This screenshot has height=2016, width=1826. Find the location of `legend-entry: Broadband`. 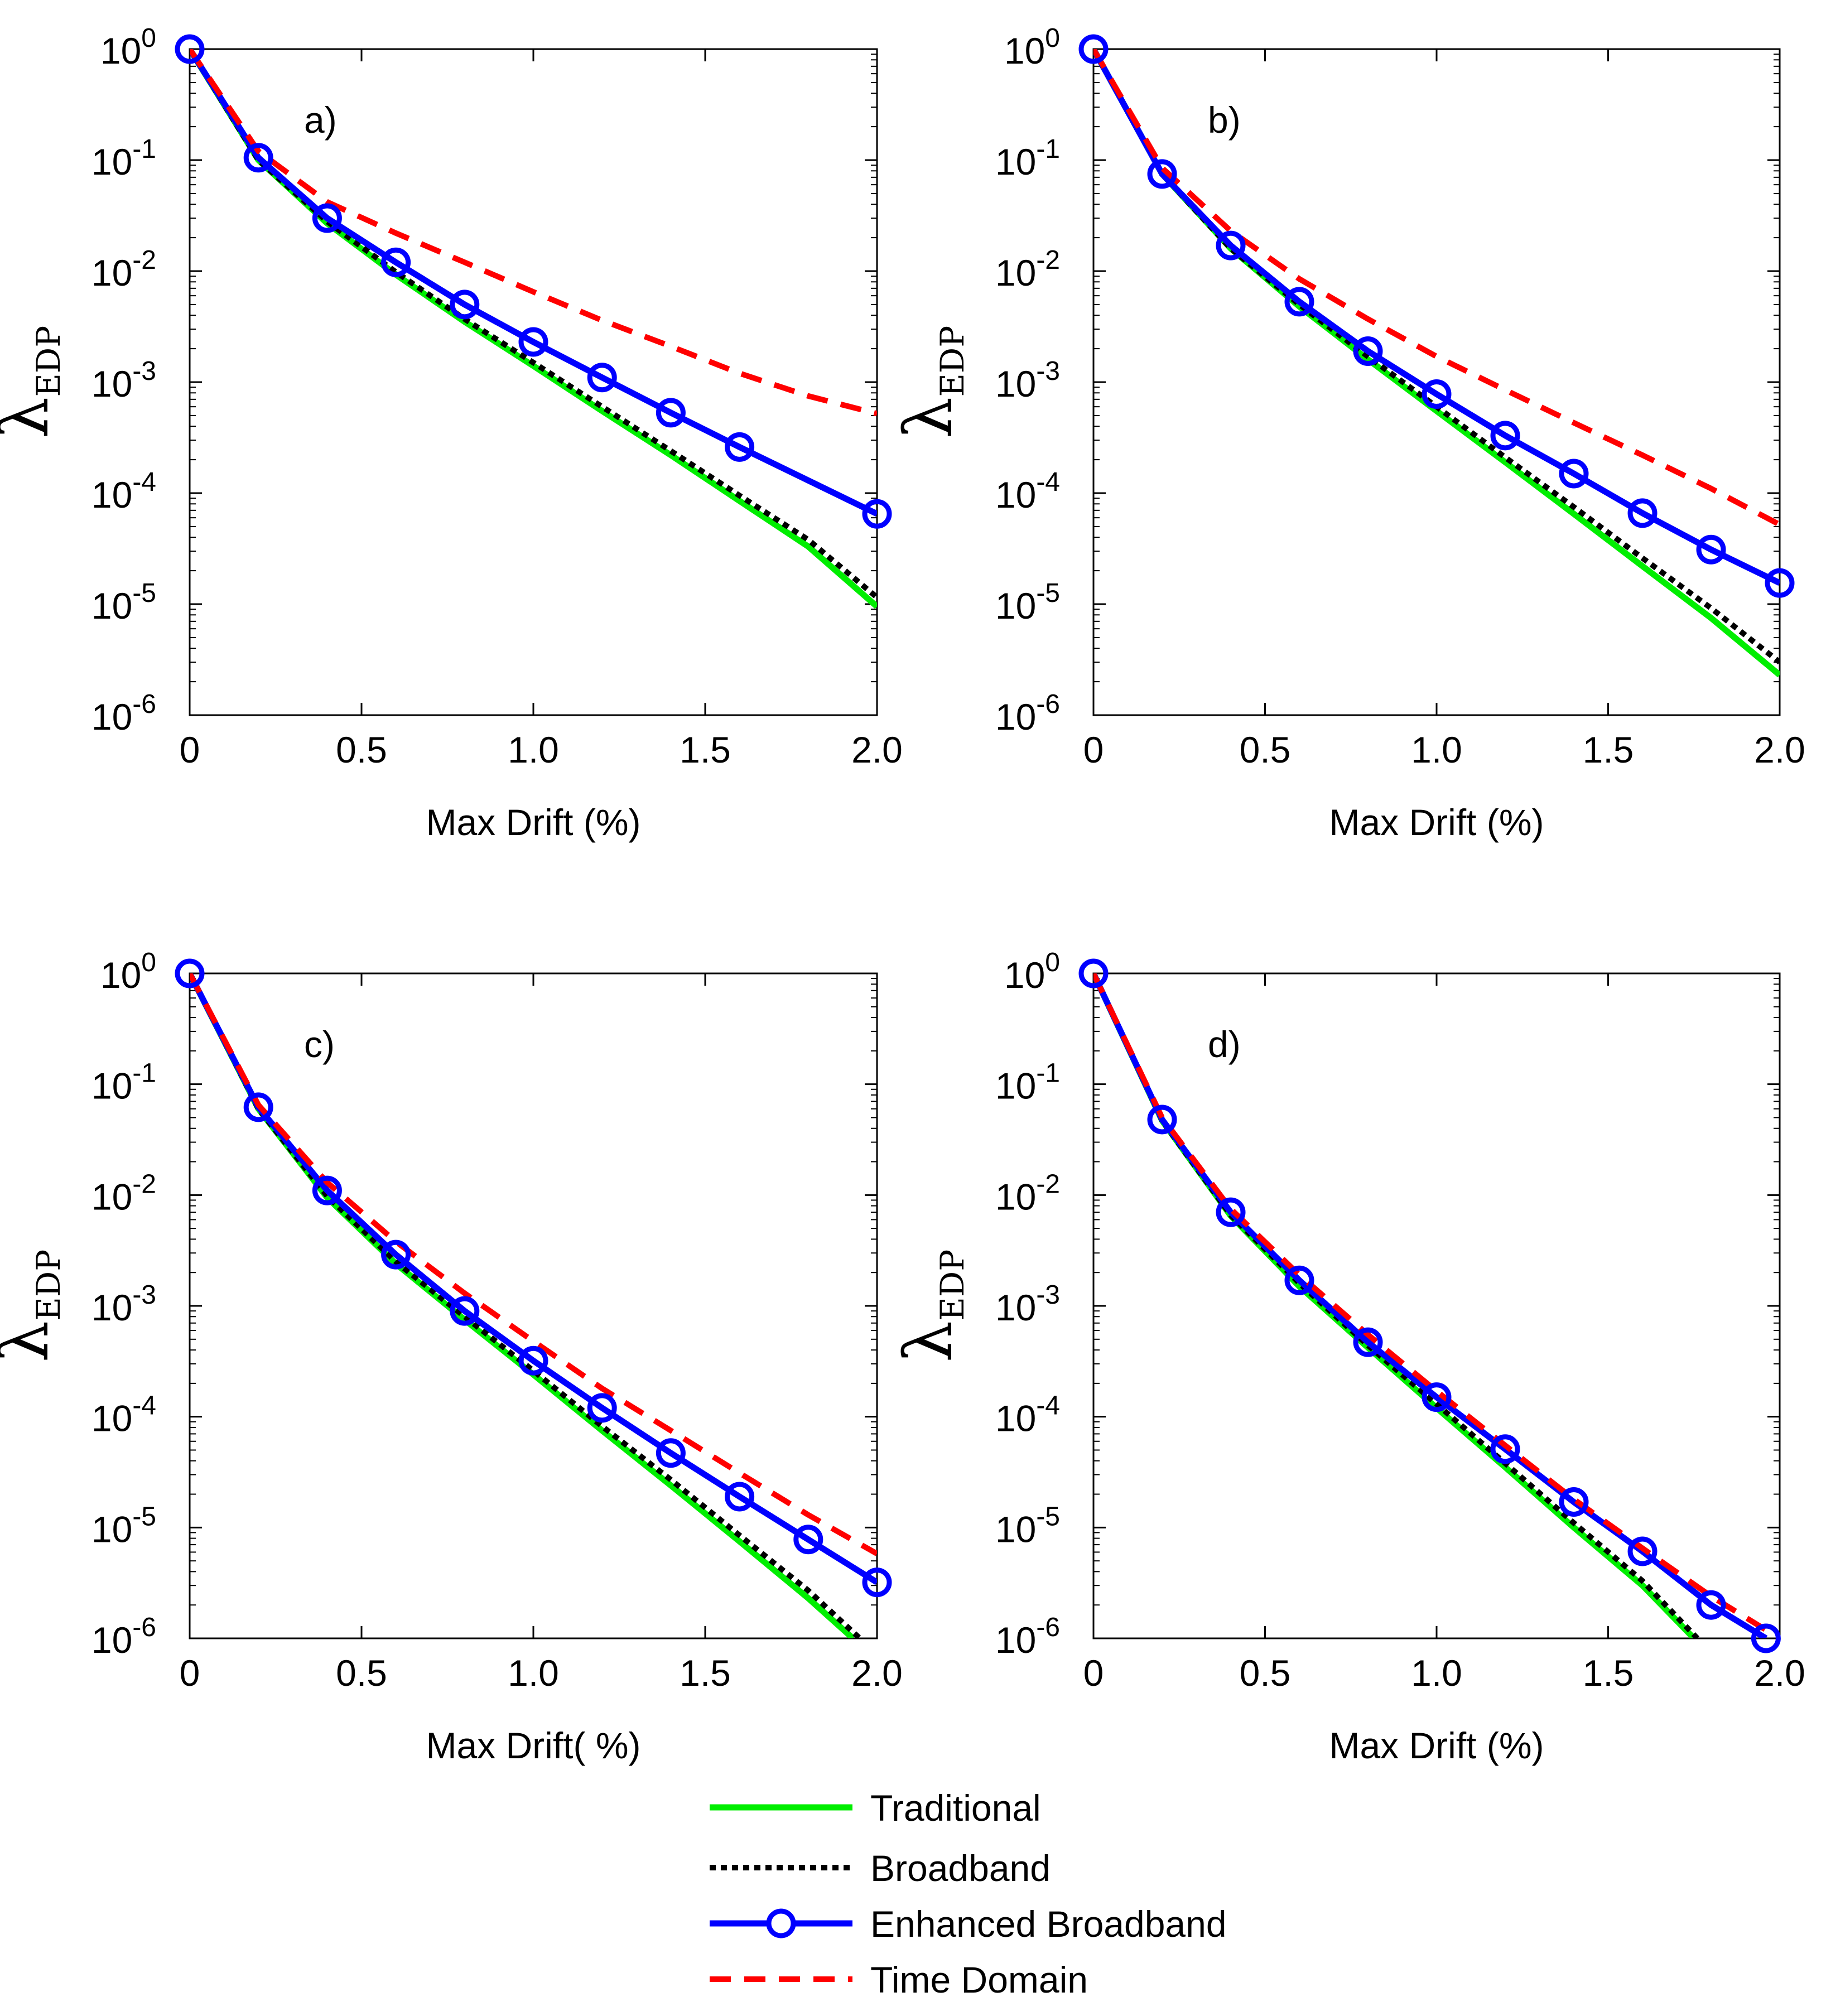

legend-entry: Broadband is located at coordinates (880, 1868).